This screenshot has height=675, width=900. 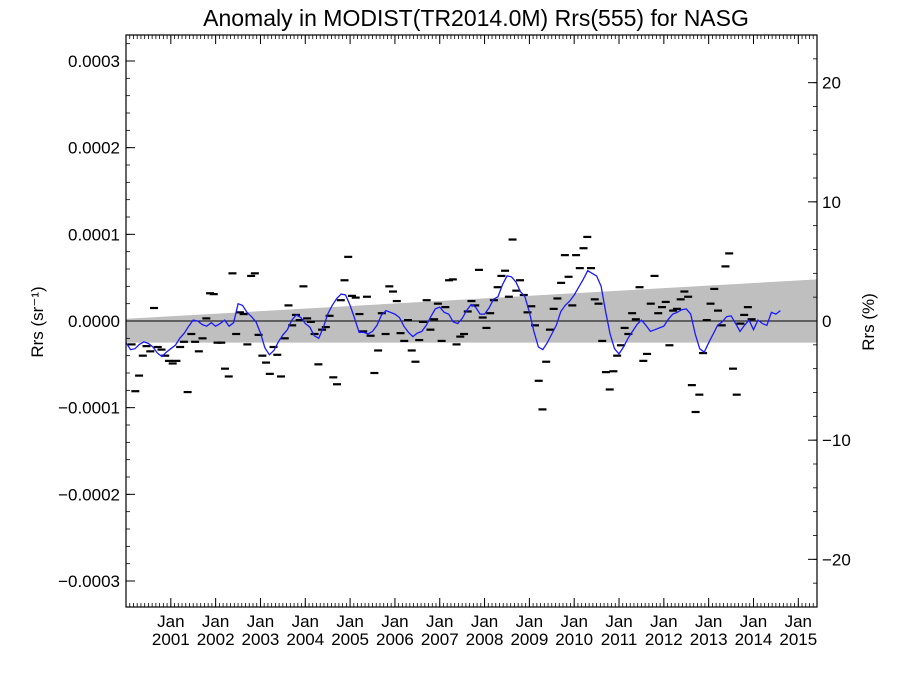 I want to click on right-tick-label: −20, so click(x=836, y=559).